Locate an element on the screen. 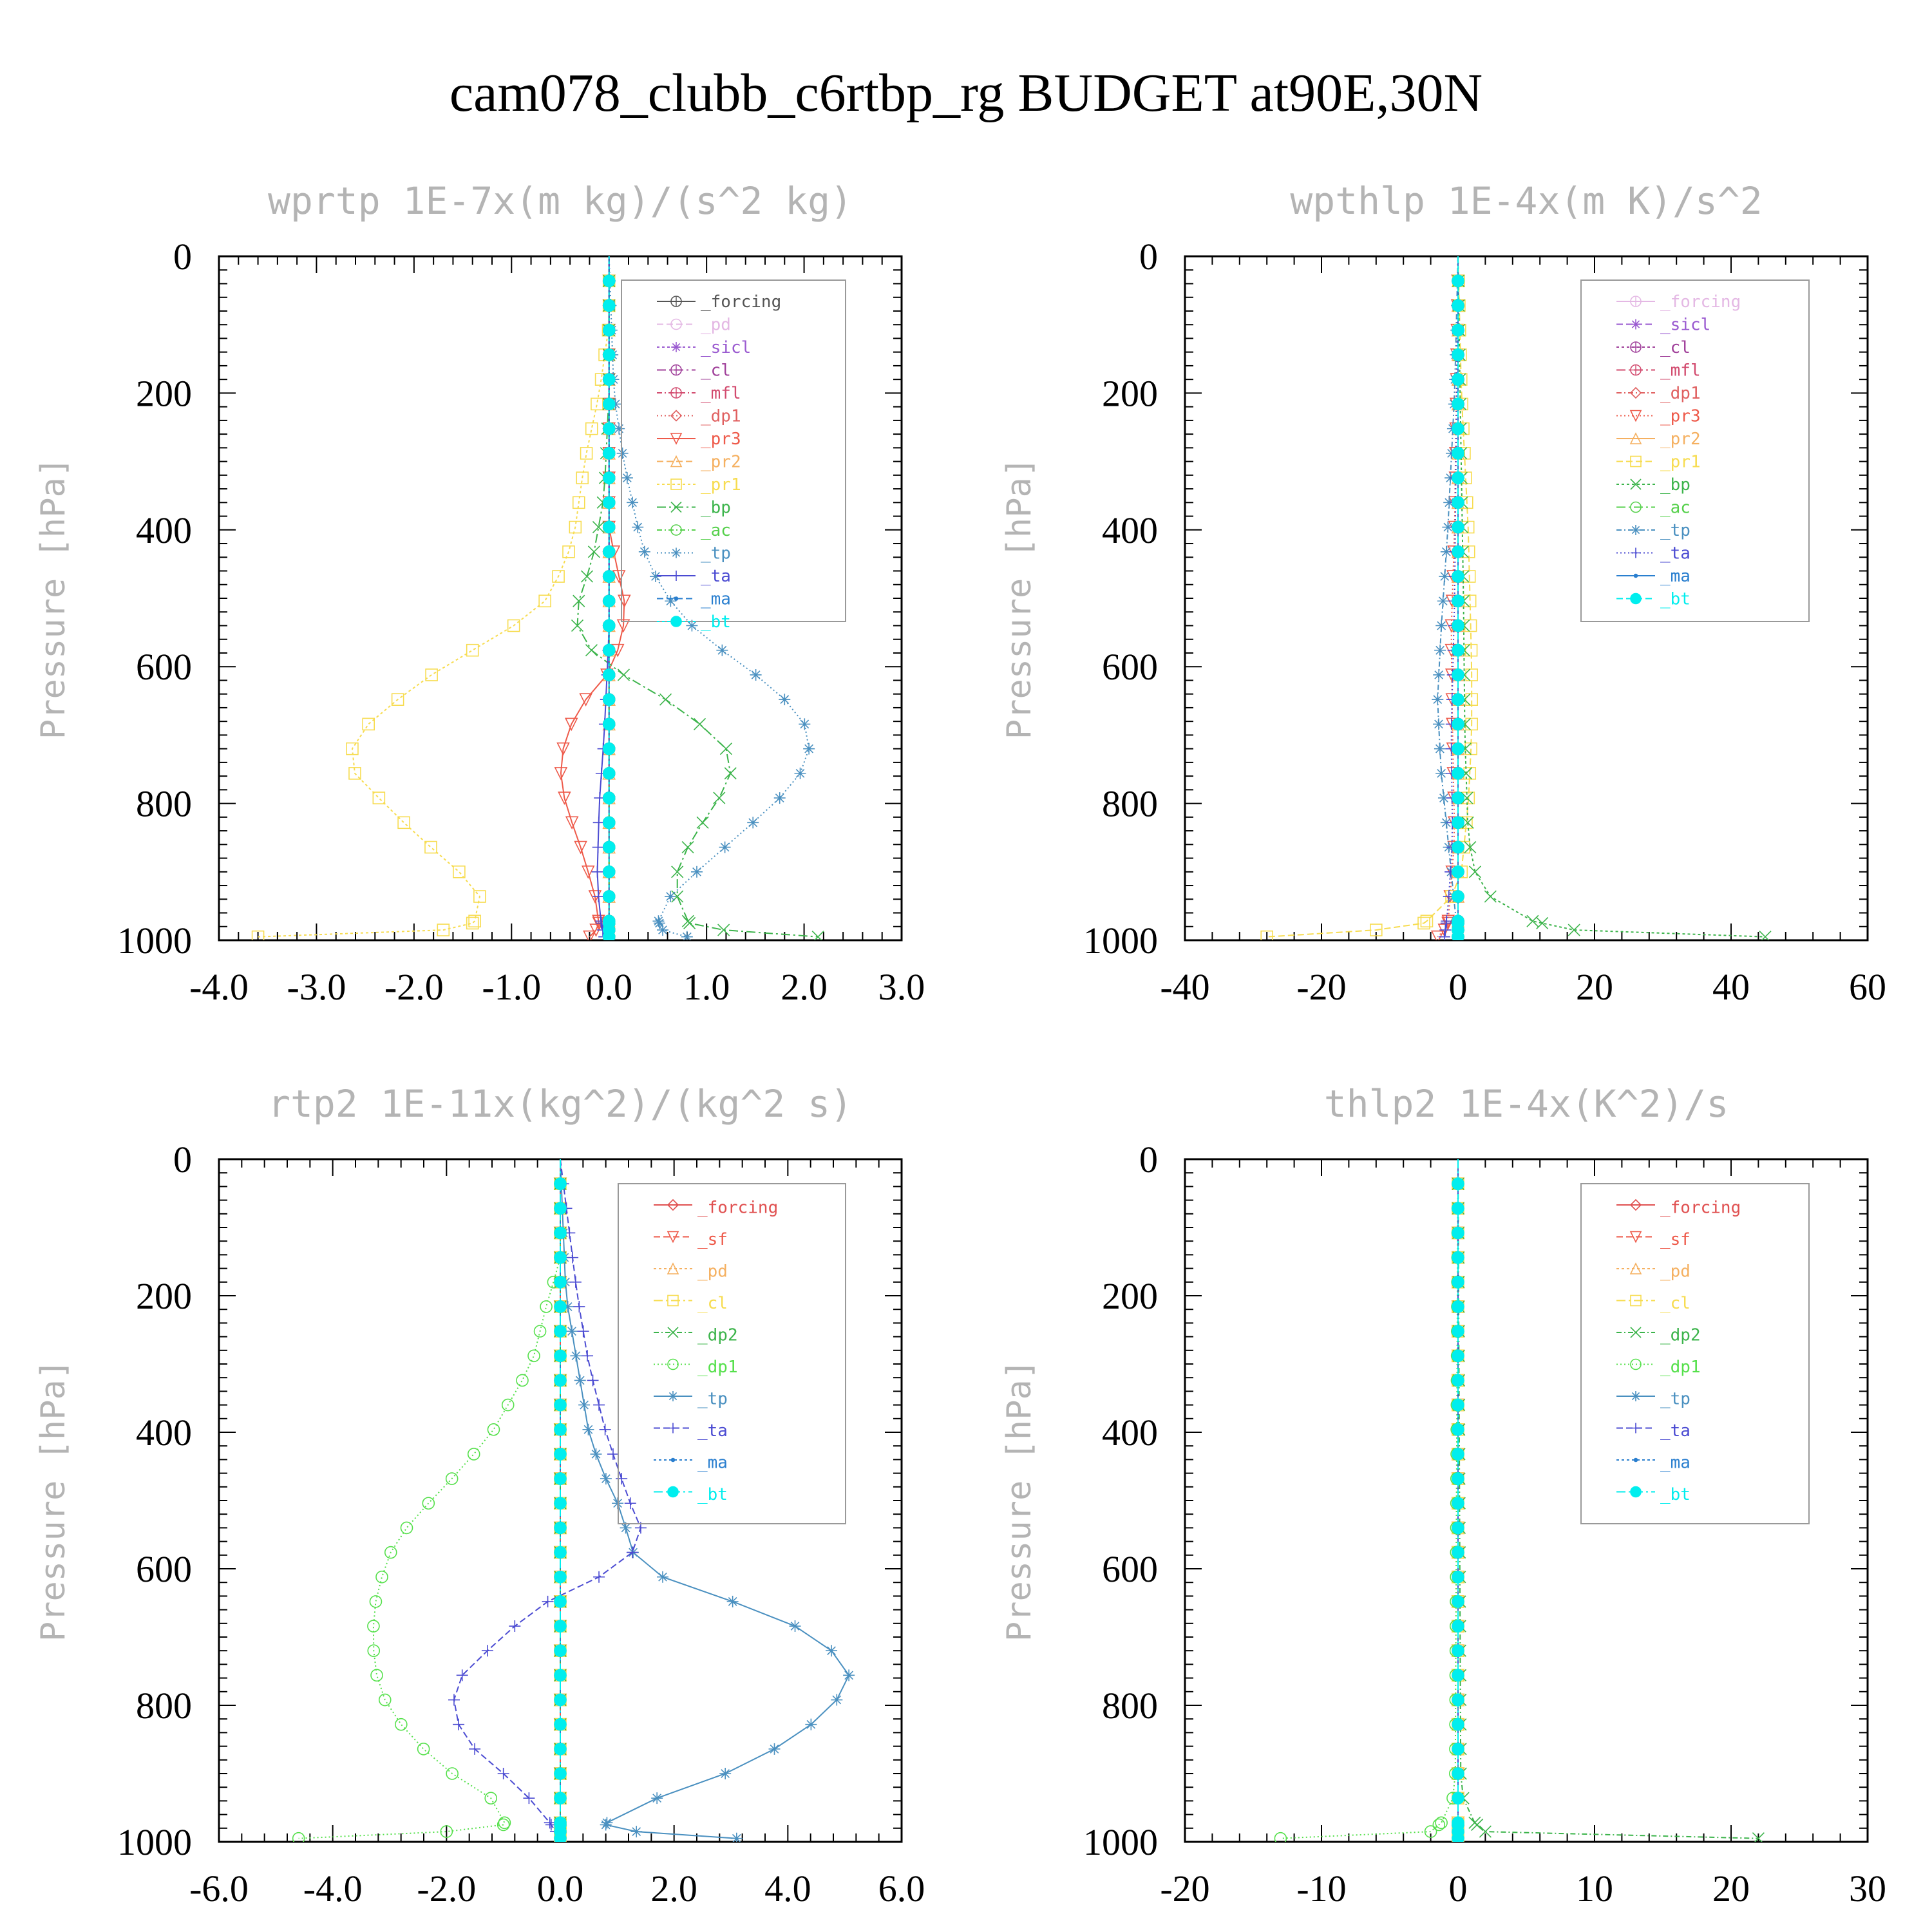  x-tick-label: 0 is located at coordinates (1459, 987).